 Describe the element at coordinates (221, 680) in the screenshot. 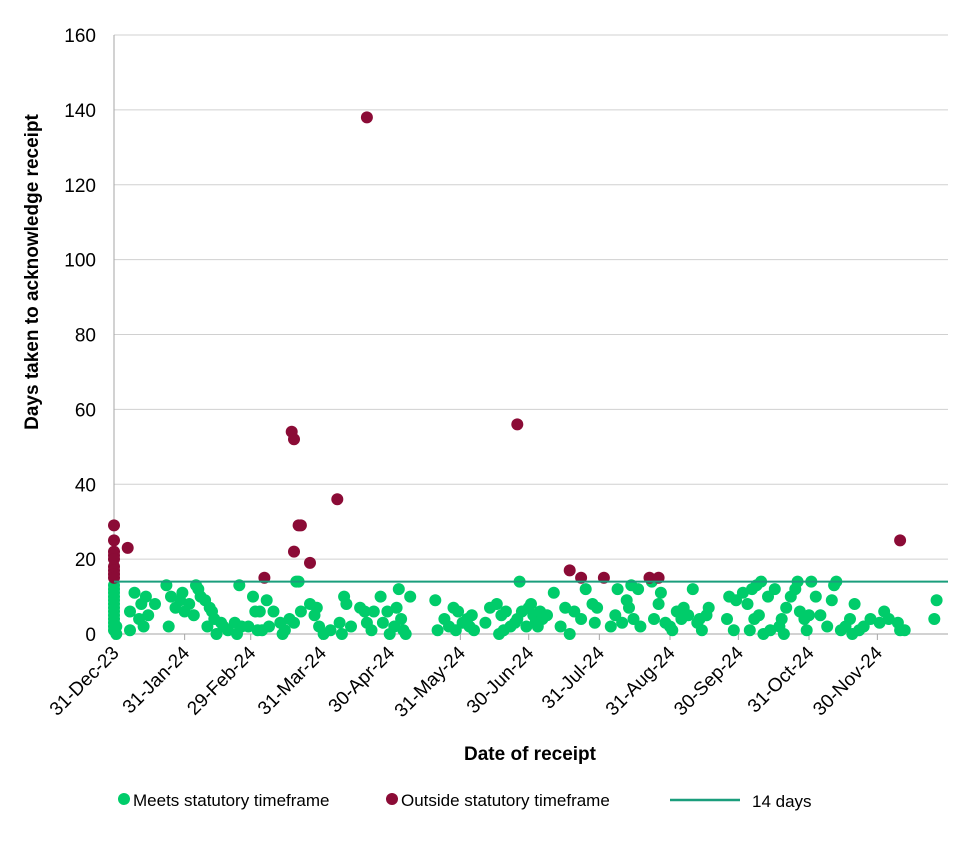

I see `x-tick-label: 29-Feb-24` at that location.